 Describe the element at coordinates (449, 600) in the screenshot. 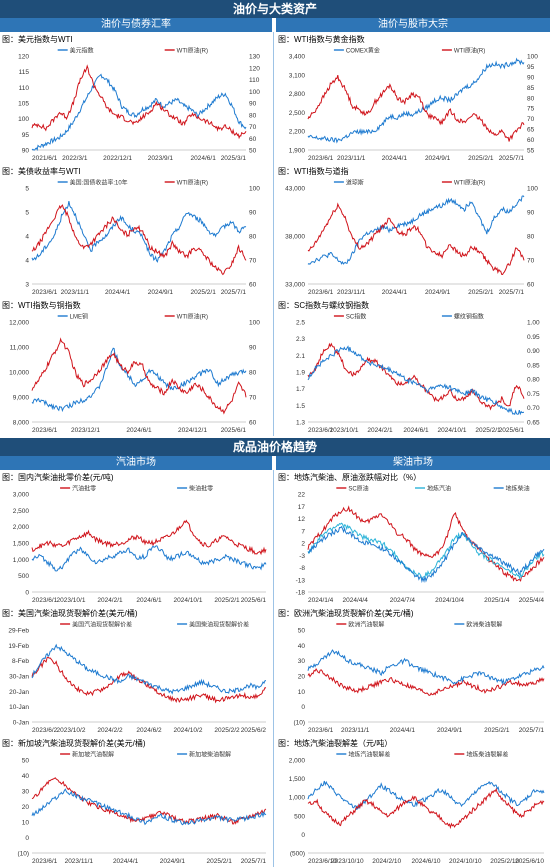

I see `x-tick-label: 2024/10/4` at that location.